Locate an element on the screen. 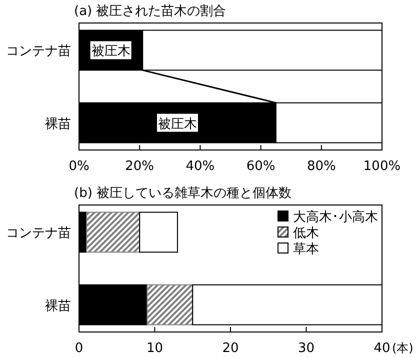 This screenshot has width=416, height=357. chart-title: (b) 被圧している雑草木の種と個体数 is located at coordinates (183, 193).